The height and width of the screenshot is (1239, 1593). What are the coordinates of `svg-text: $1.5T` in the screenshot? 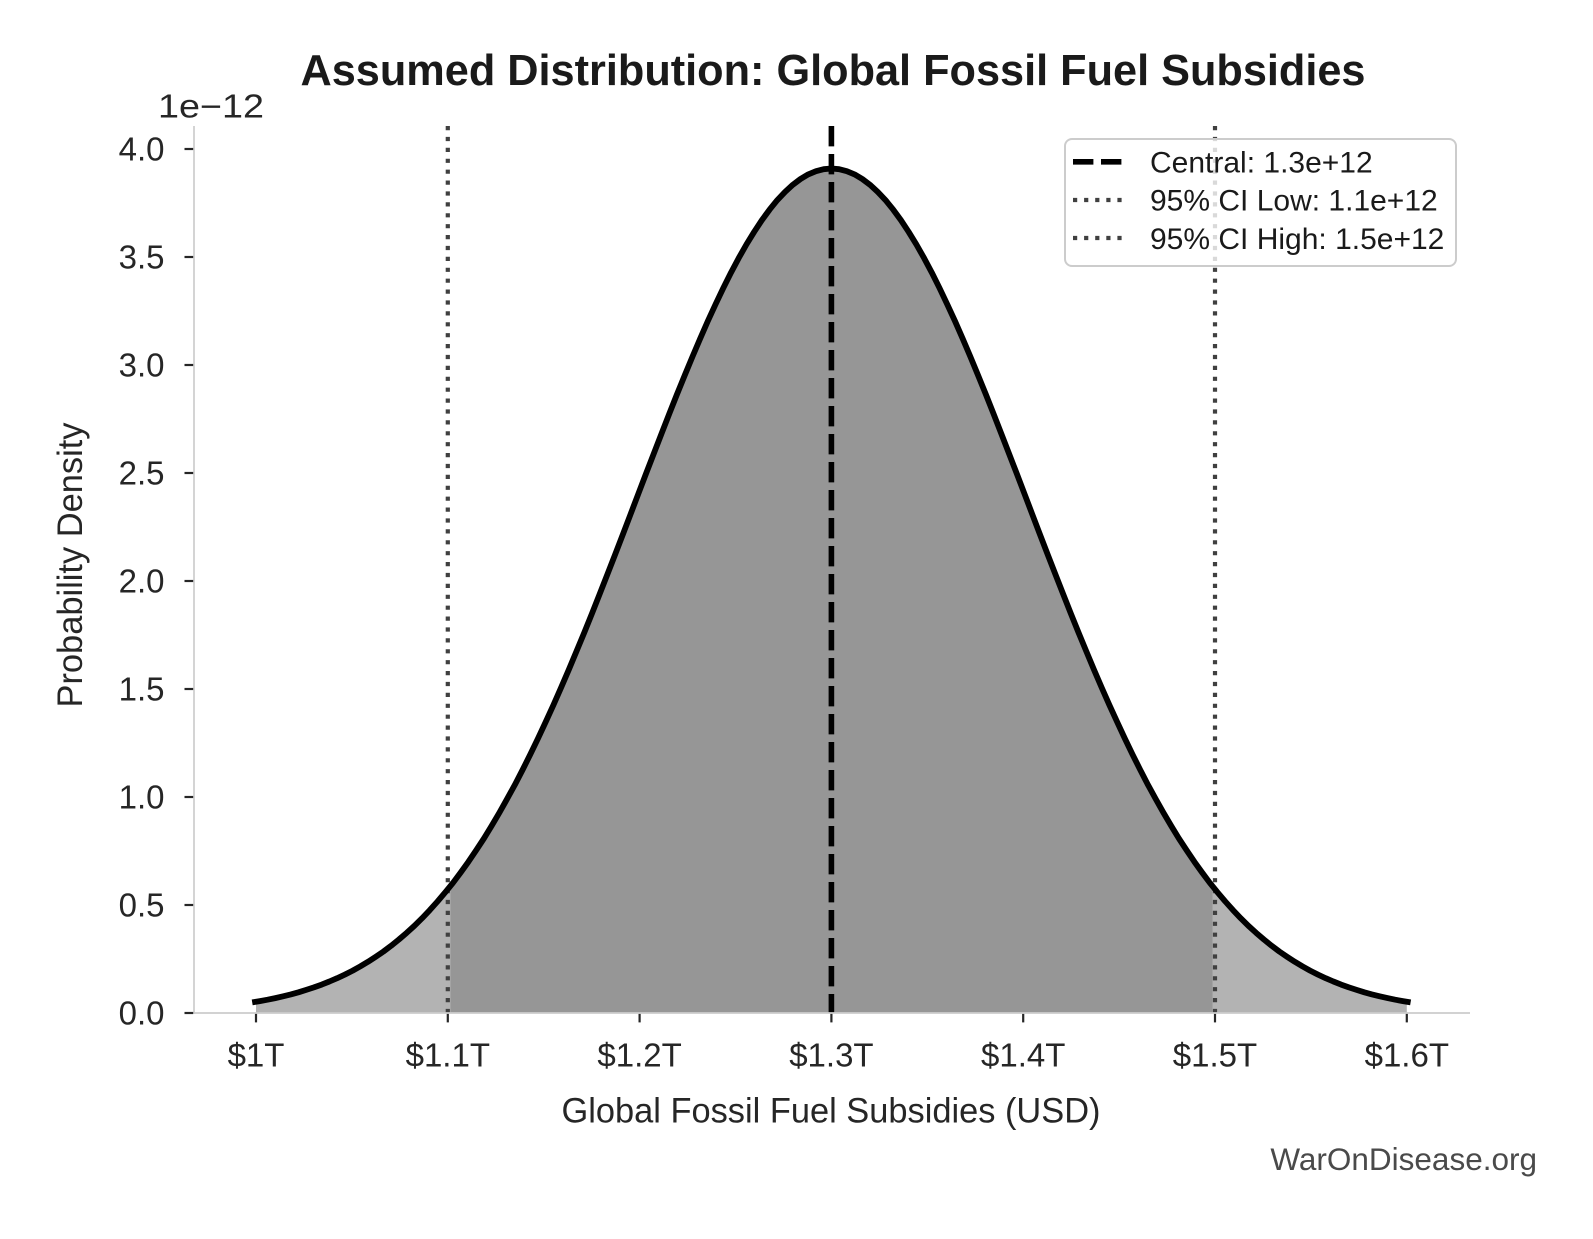 It's located at (1215, 1055).